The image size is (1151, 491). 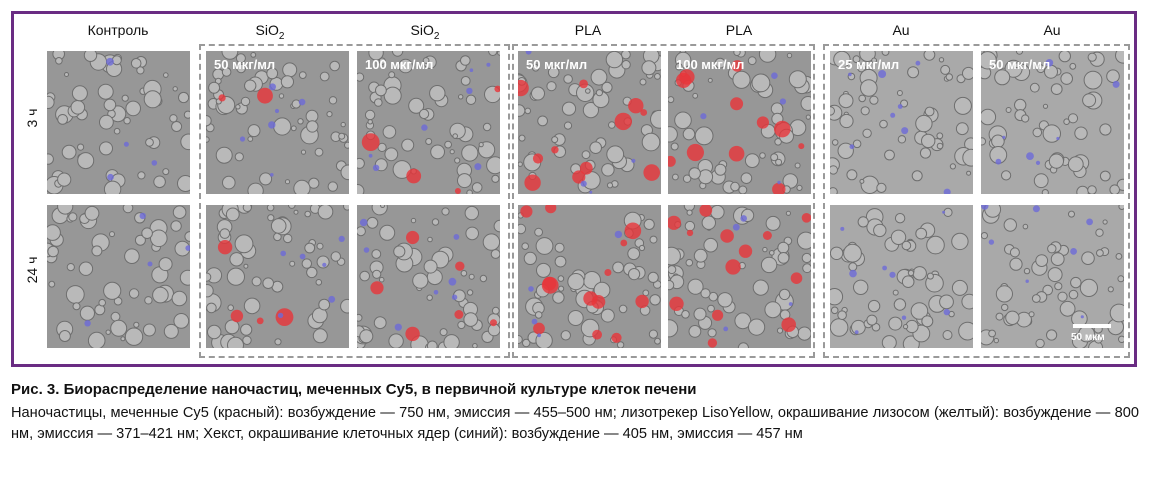 What do you see at coordinates (901, 30) in the screenshot?
I see `col-label-au-a: Au` at bounding box center [901, 30].